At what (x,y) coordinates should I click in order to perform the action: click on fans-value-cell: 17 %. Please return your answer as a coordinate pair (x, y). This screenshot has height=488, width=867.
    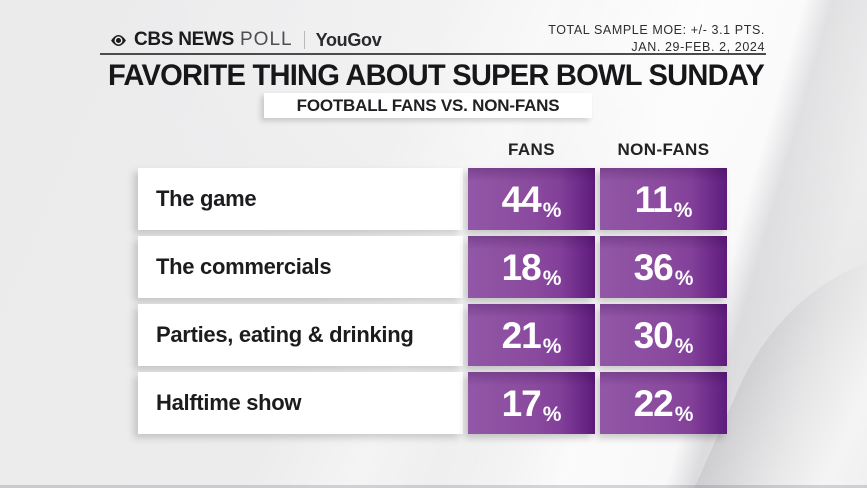
    Looking at the image, I should click on (531, 403).